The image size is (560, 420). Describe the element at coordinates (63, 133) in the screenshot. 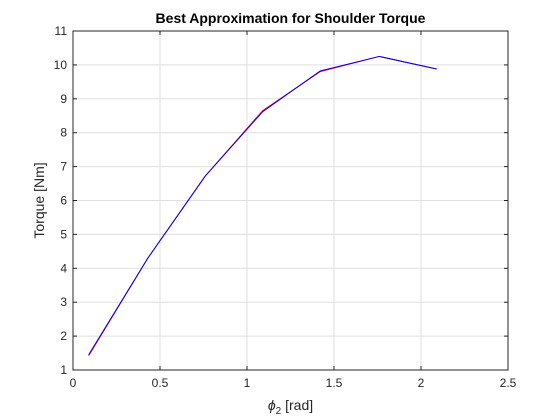

I see `y-tick-label: 8` at that location.